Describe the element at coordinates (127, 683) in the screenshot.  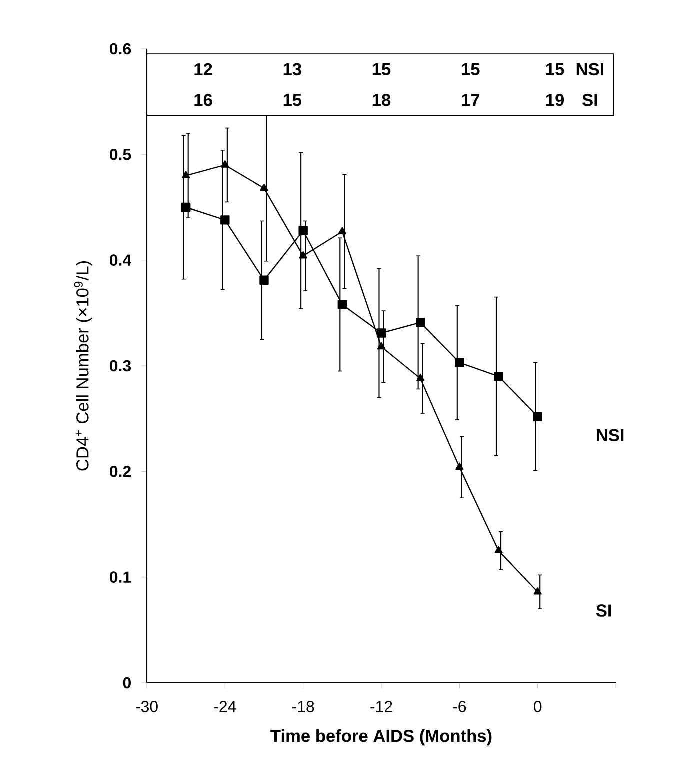
I see `y-tick-label: 0` at that location.